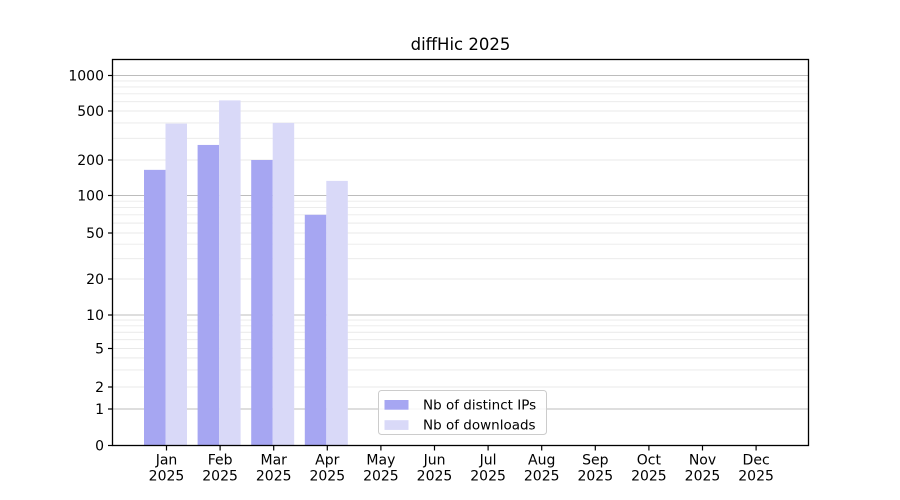 This screenshot has width=900, height=500. What do you see at coordinates (479, 426) in the screenshot?
I see `legend-label-downloads: Nb of downloads` at bounding box center [479, 426].